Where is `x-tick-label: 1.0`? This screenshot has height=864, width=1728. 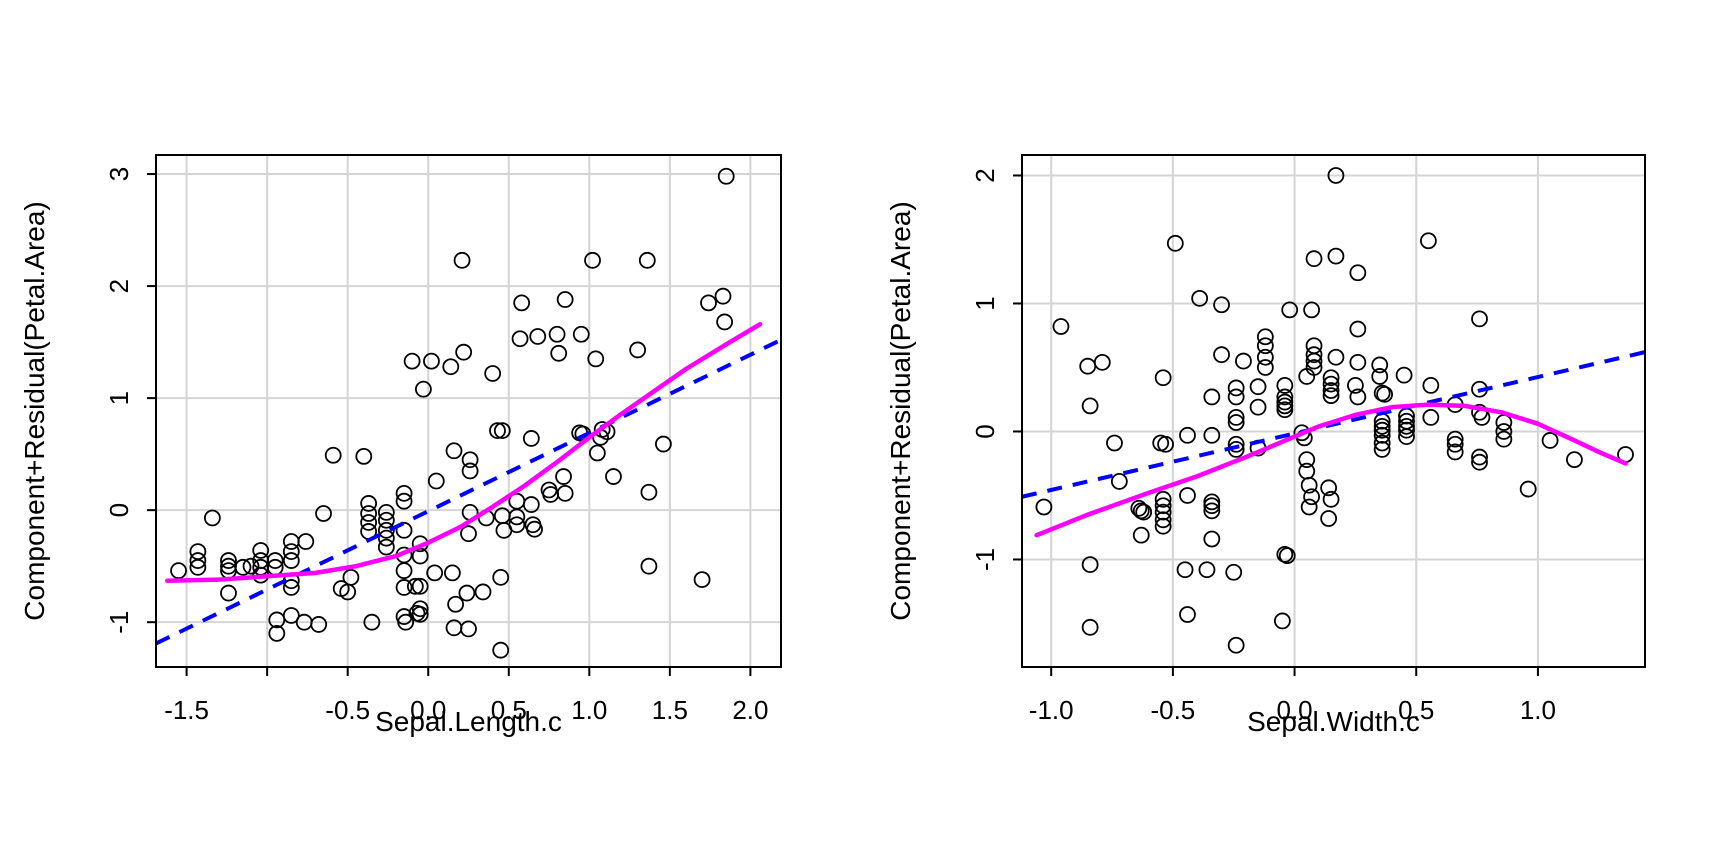 x-tick-label: 1.0 is located at coordinates (1538, 710).